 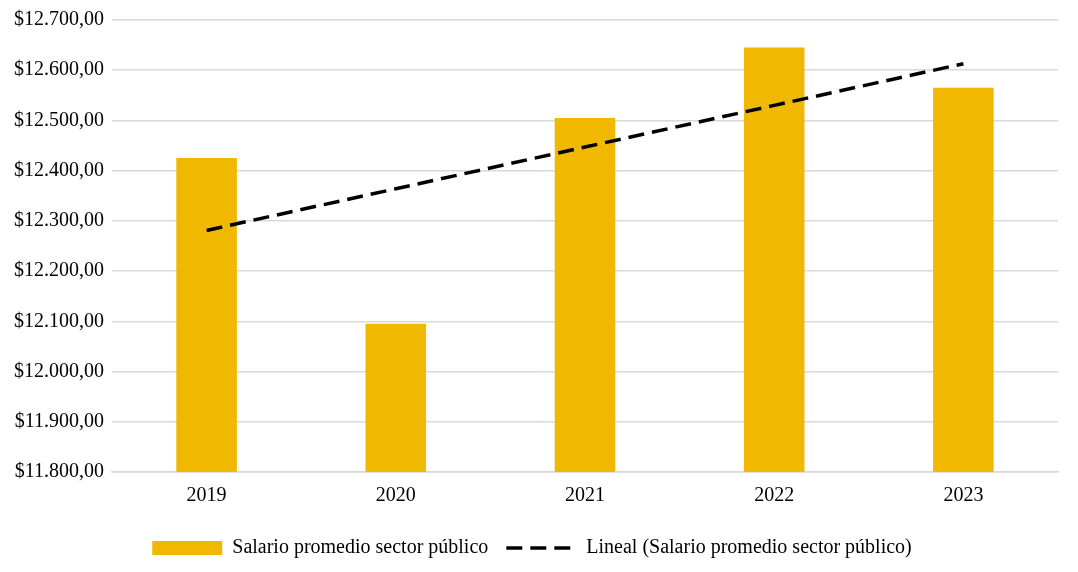 What do you see at coordinates (59, 420) in the screenshot?
I see `y-tick-label: $11.900,00` at bounding box center [59, 420].